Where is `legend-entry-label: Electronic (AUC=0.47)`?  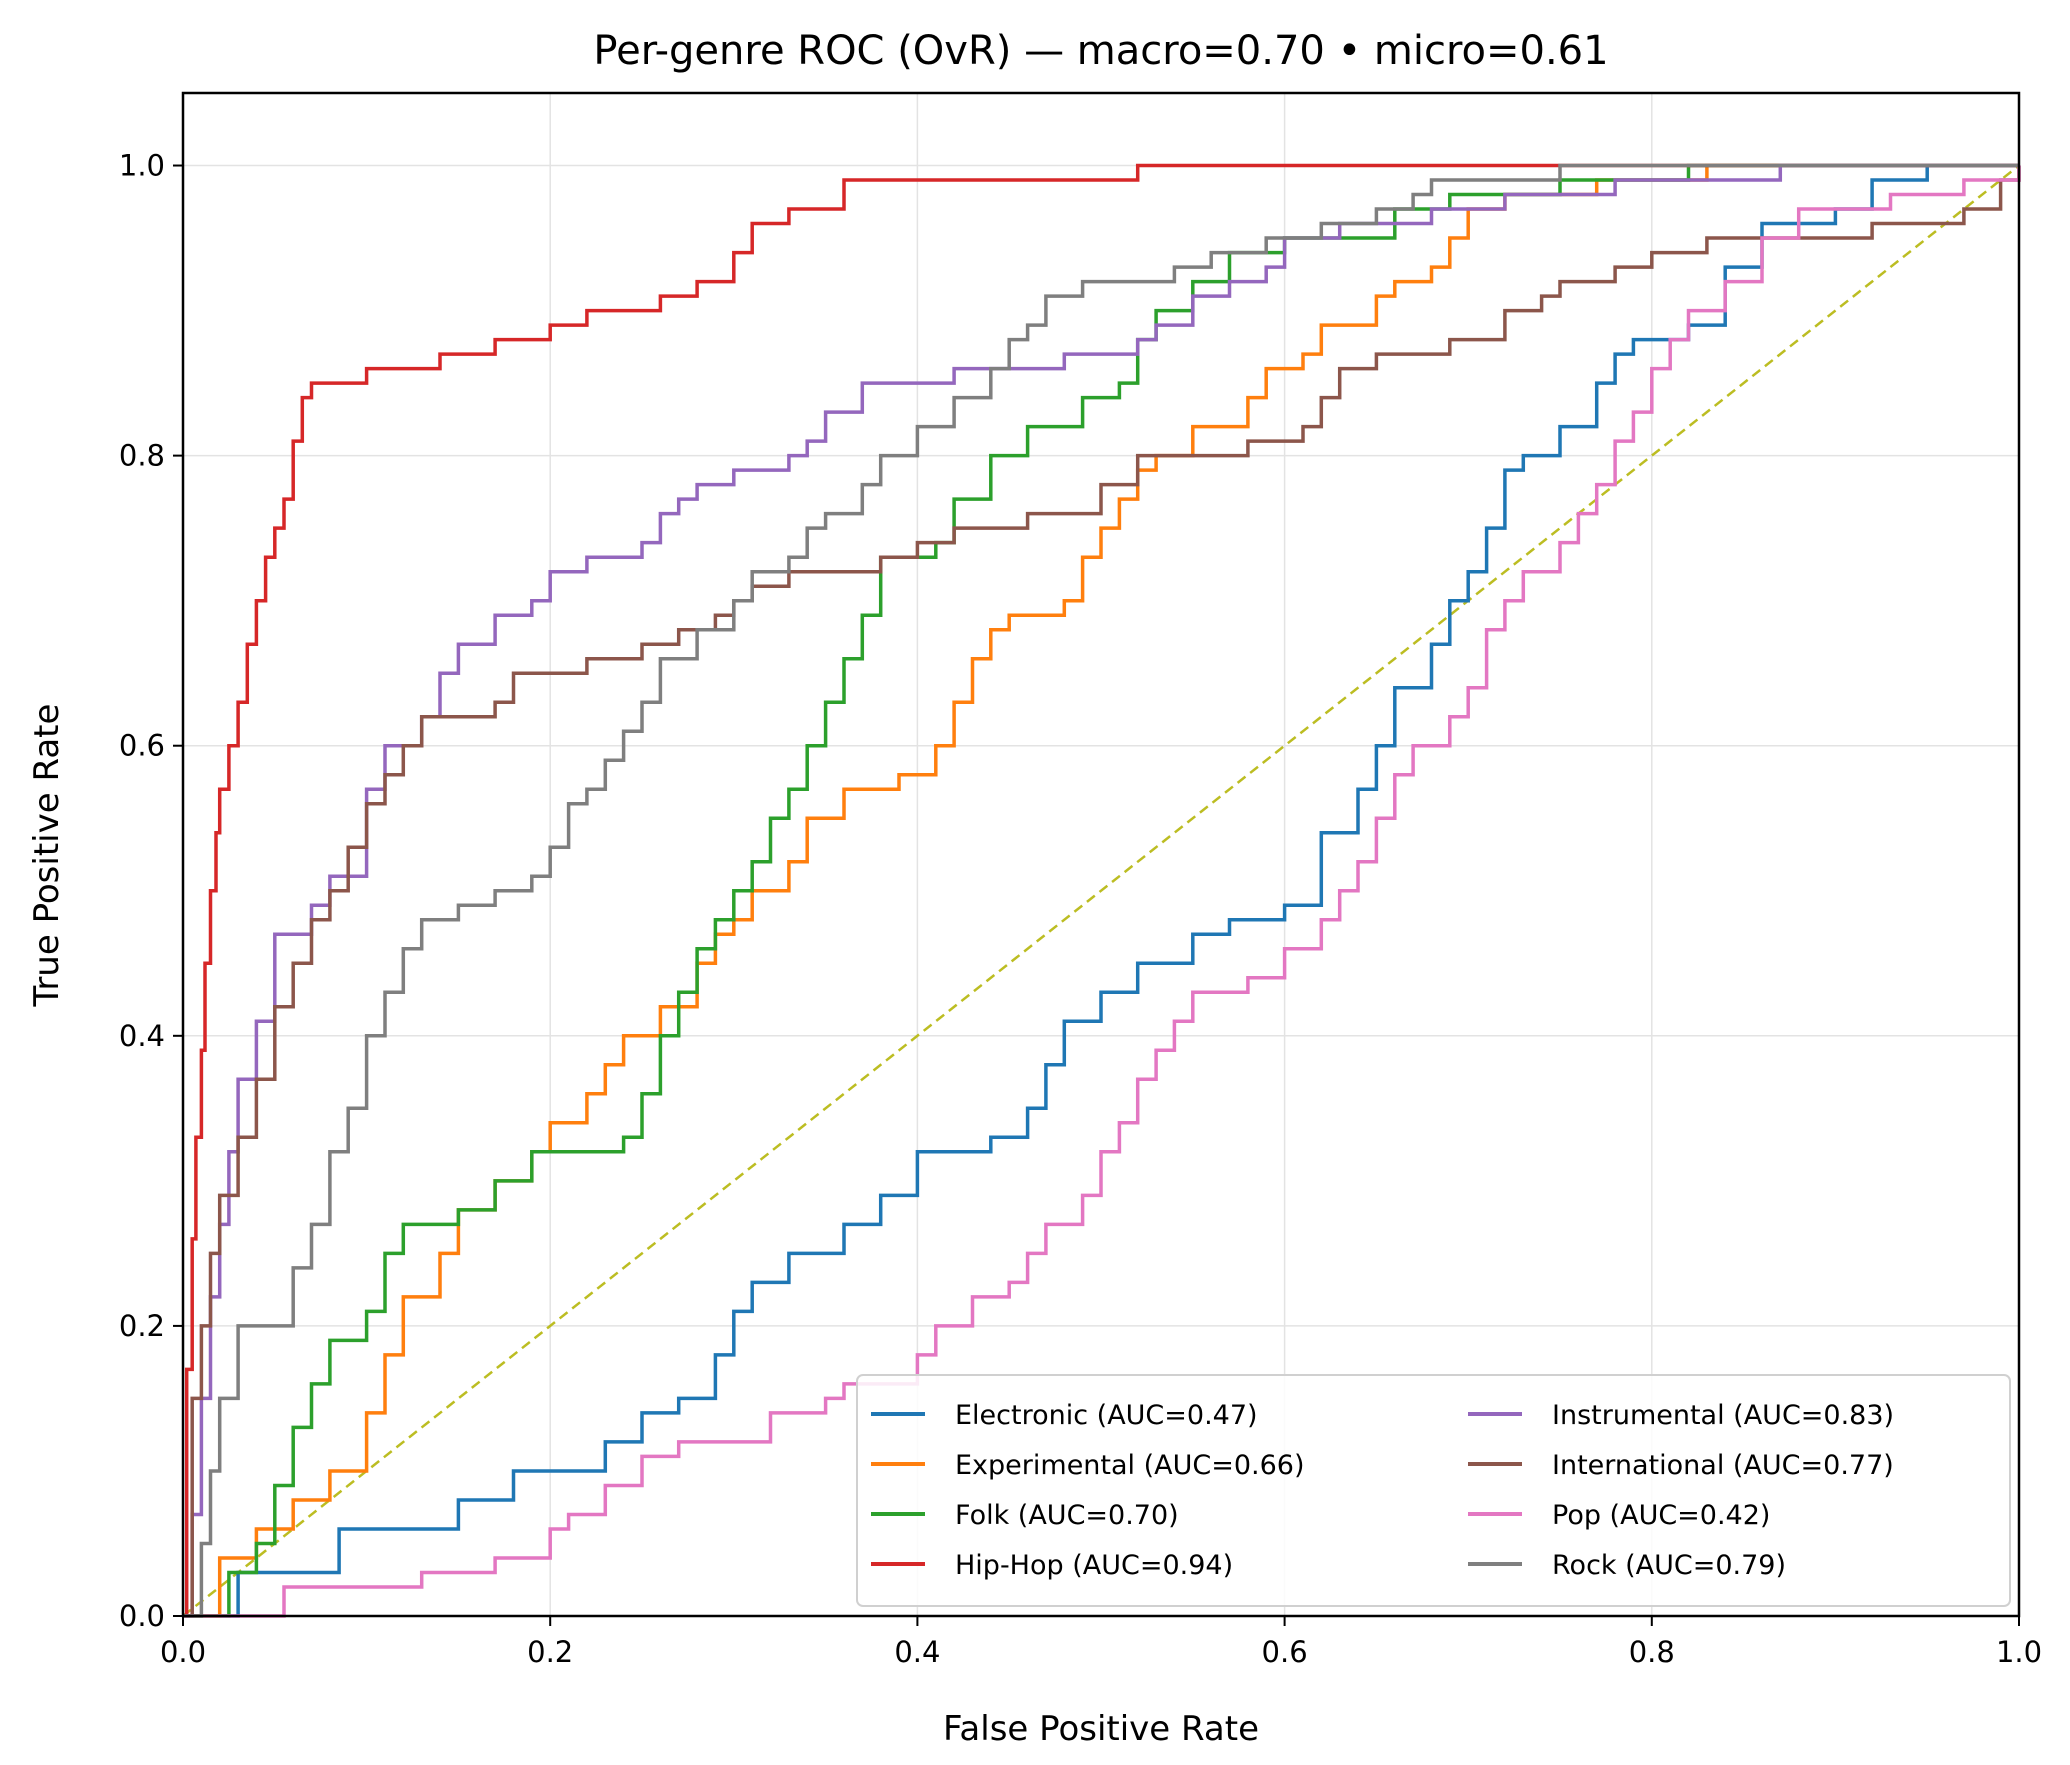 legend-entry-label: Electronic (AUC=0.47) is located at coordinates (1106, 1415).